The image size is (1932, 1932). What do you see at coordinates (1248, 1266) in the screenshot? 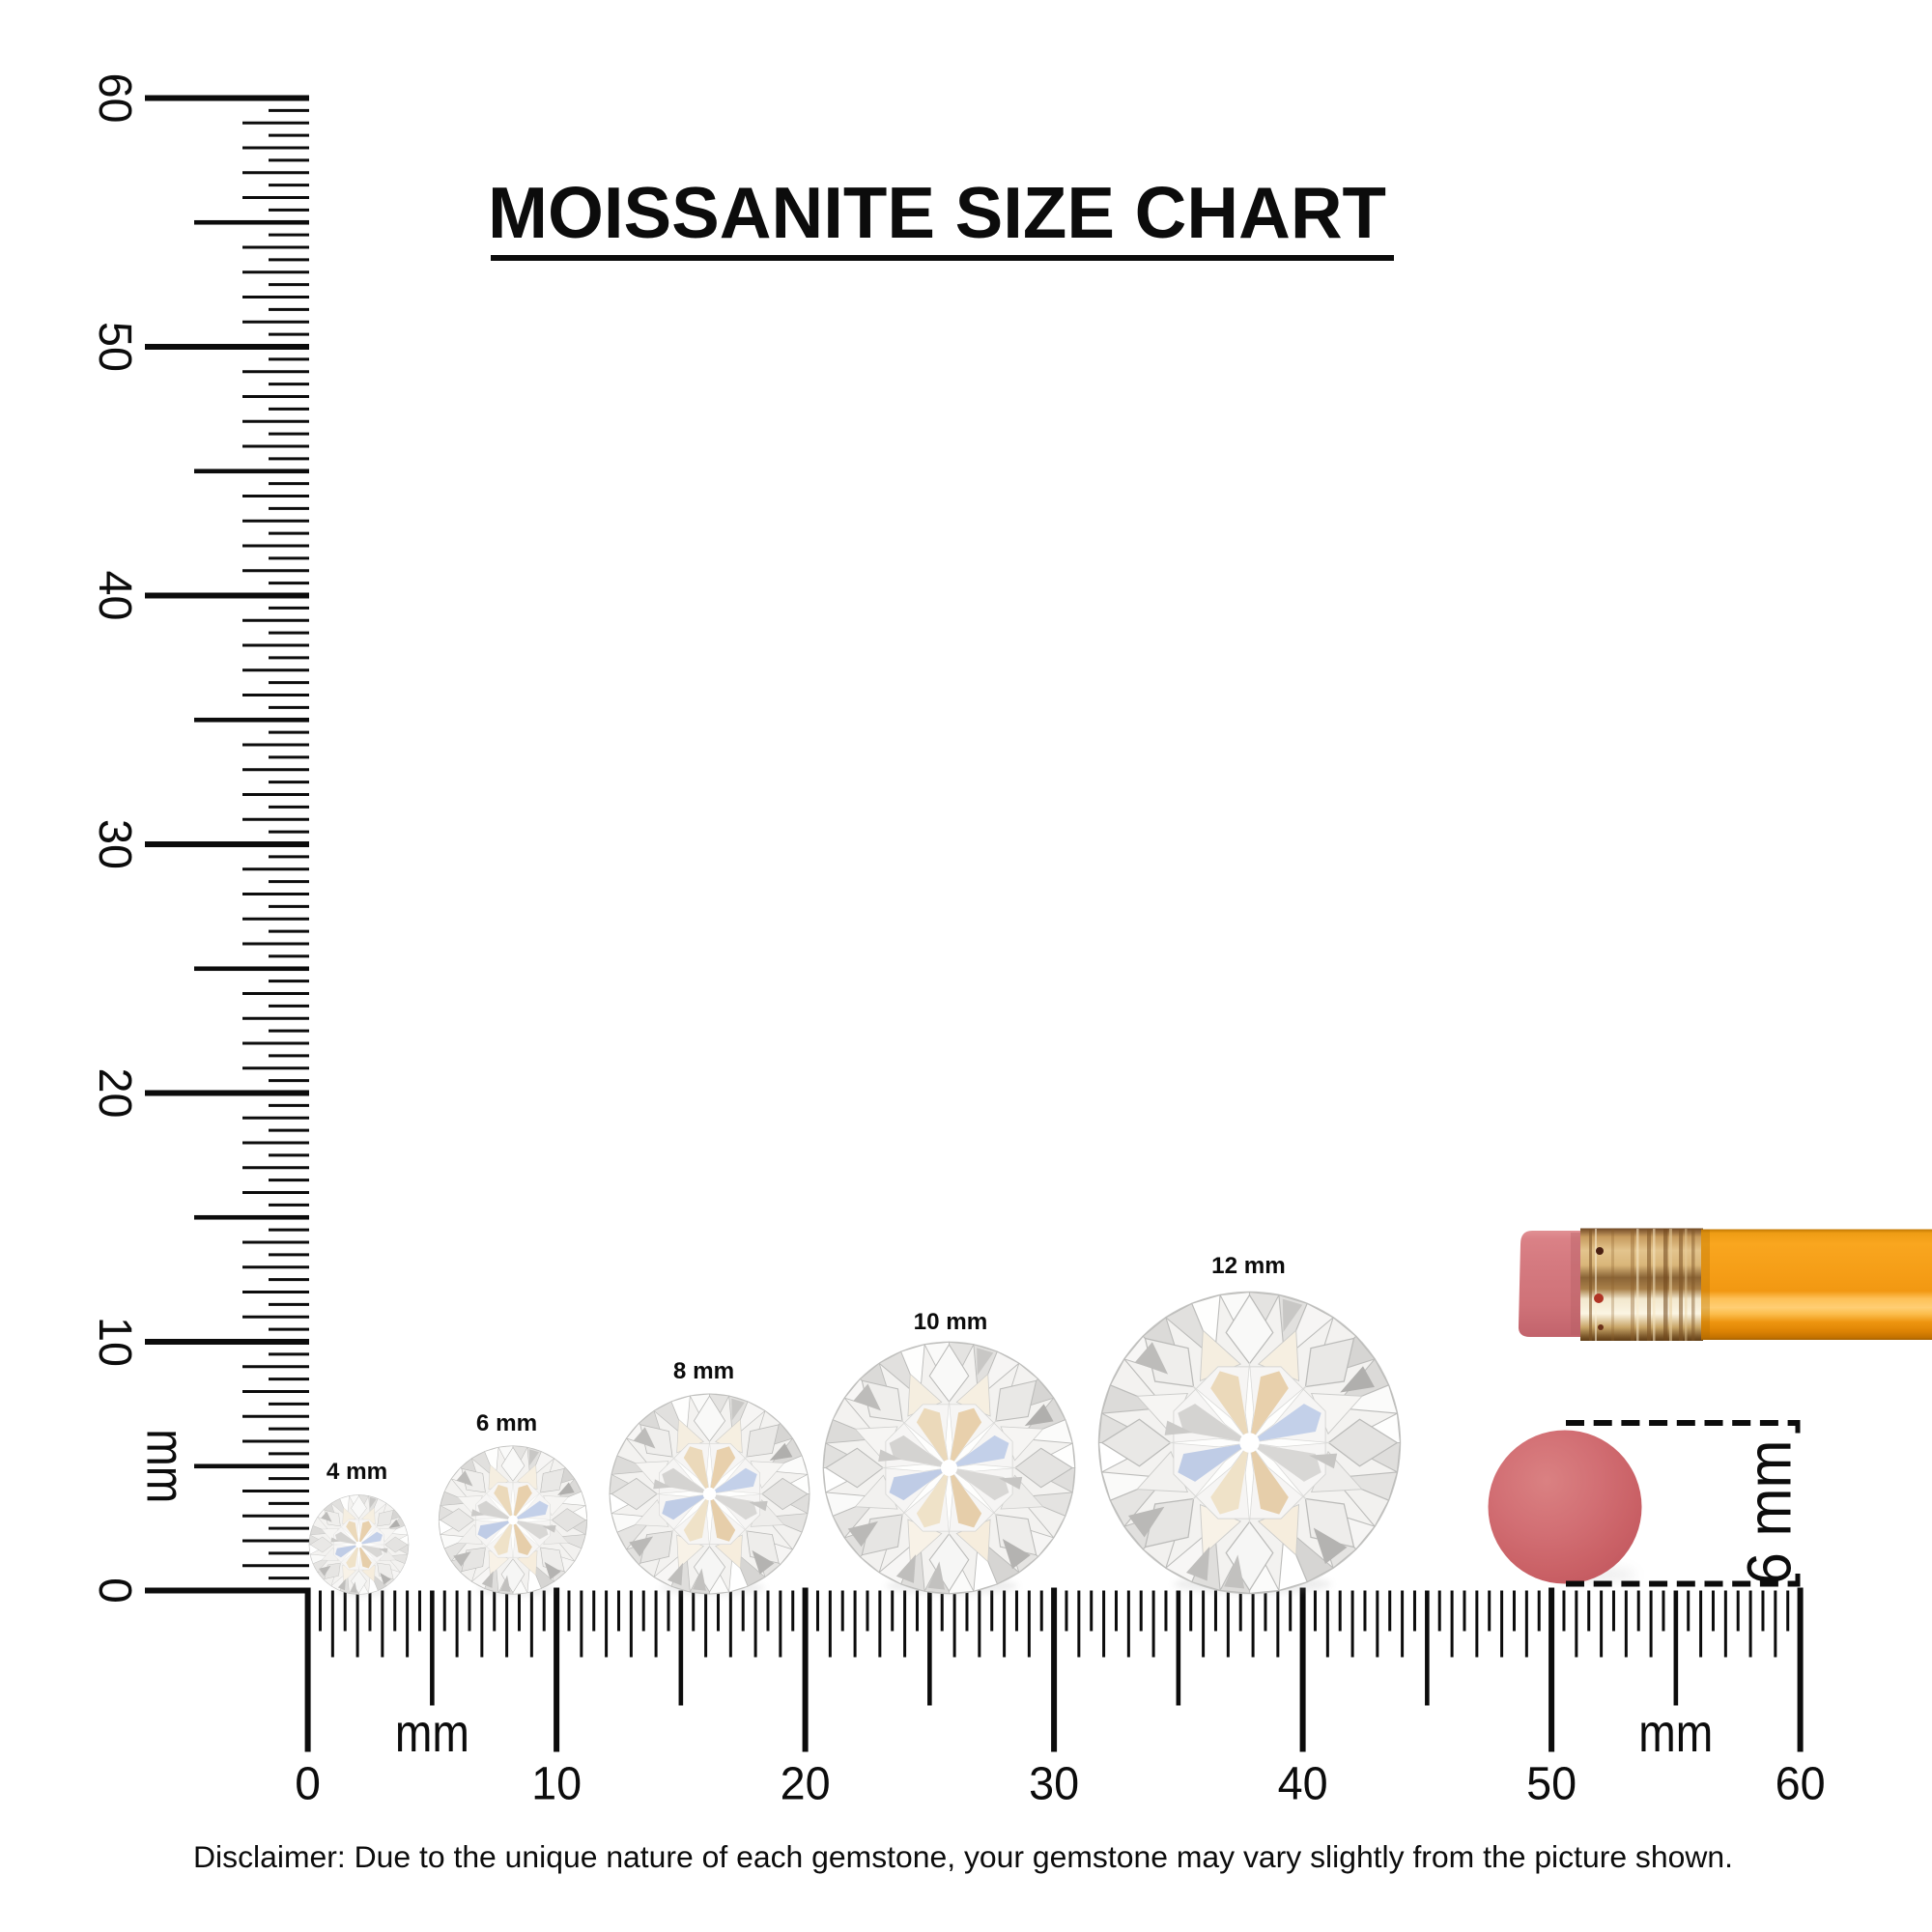
I see `svg-text: 12 mm` at bounding box center [1248, 1266].